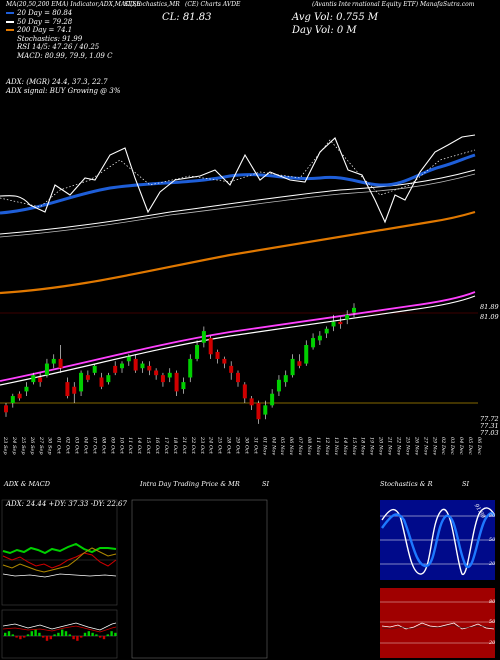 The height and width of the screenshot is (660, 500). What do you see at coordinates (66, 504) in the screenshot?
I see `adx-readout: ADX: 24.44 +DY: 37.33 -DY: 22.67` at bounding box center [66, 504].